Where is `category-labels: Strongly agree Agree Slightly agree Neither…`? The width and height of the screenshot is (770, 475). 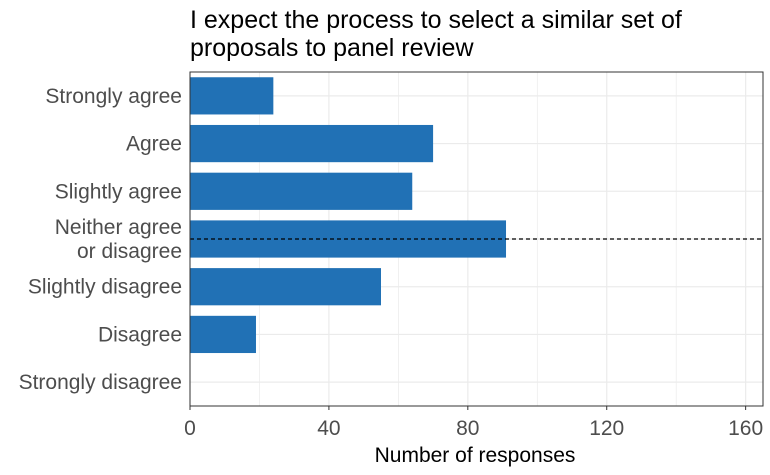 category-labels: Strongly agree Agree Slightly agree Neither… is located at coordinates (100, 239).